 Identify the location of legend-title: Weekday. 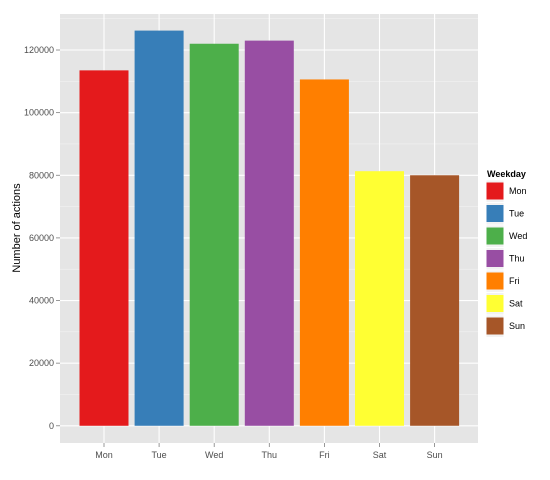
(506, 174).